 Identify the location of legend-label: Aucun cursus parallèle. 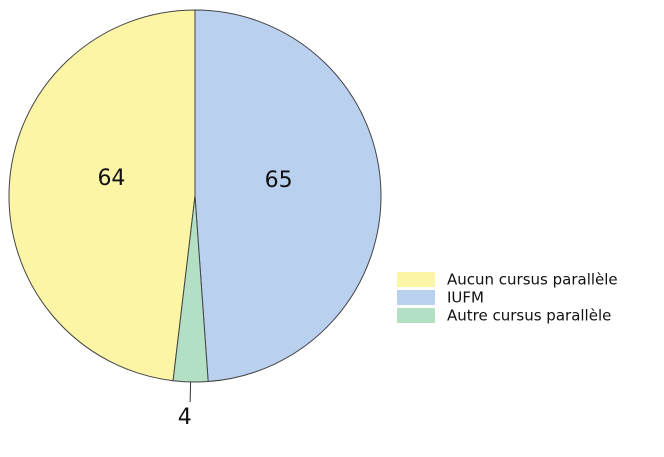
(532, 280).